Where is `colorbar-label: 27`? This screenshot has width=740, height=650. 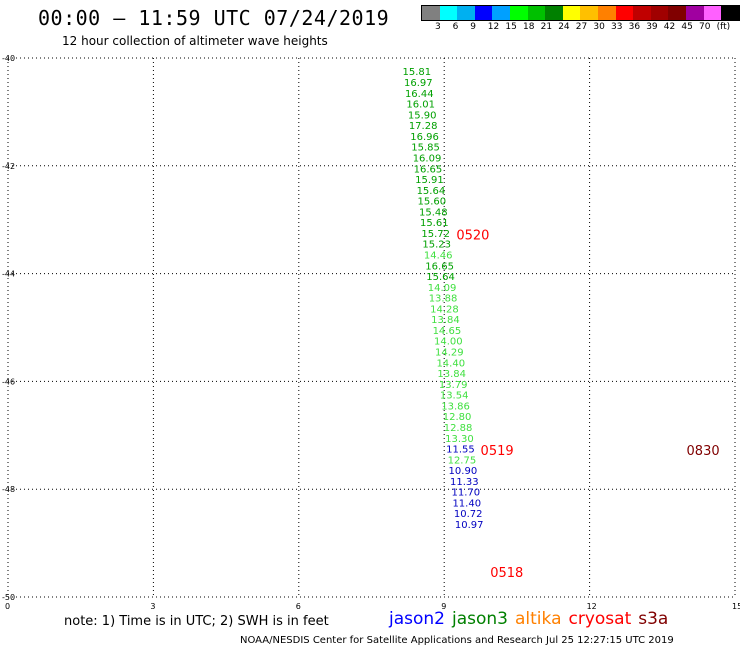 colorbar-label: 27 is located at coordinates (581, 27).